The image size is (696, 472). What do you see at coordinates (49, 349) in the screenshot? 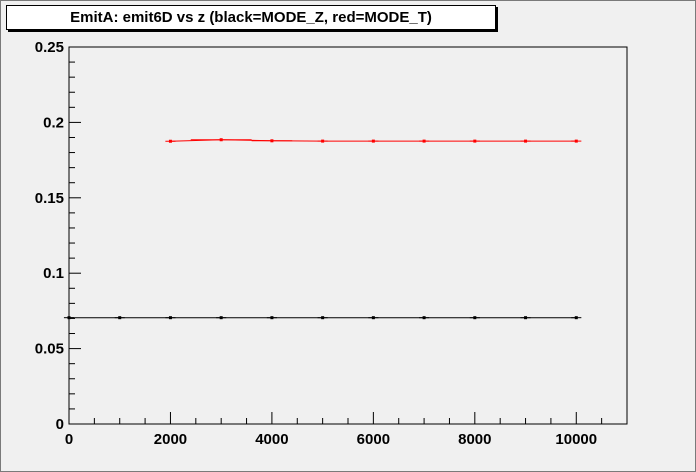
I see `y-tick-label: 0.05` at bounding box center [49, 349].